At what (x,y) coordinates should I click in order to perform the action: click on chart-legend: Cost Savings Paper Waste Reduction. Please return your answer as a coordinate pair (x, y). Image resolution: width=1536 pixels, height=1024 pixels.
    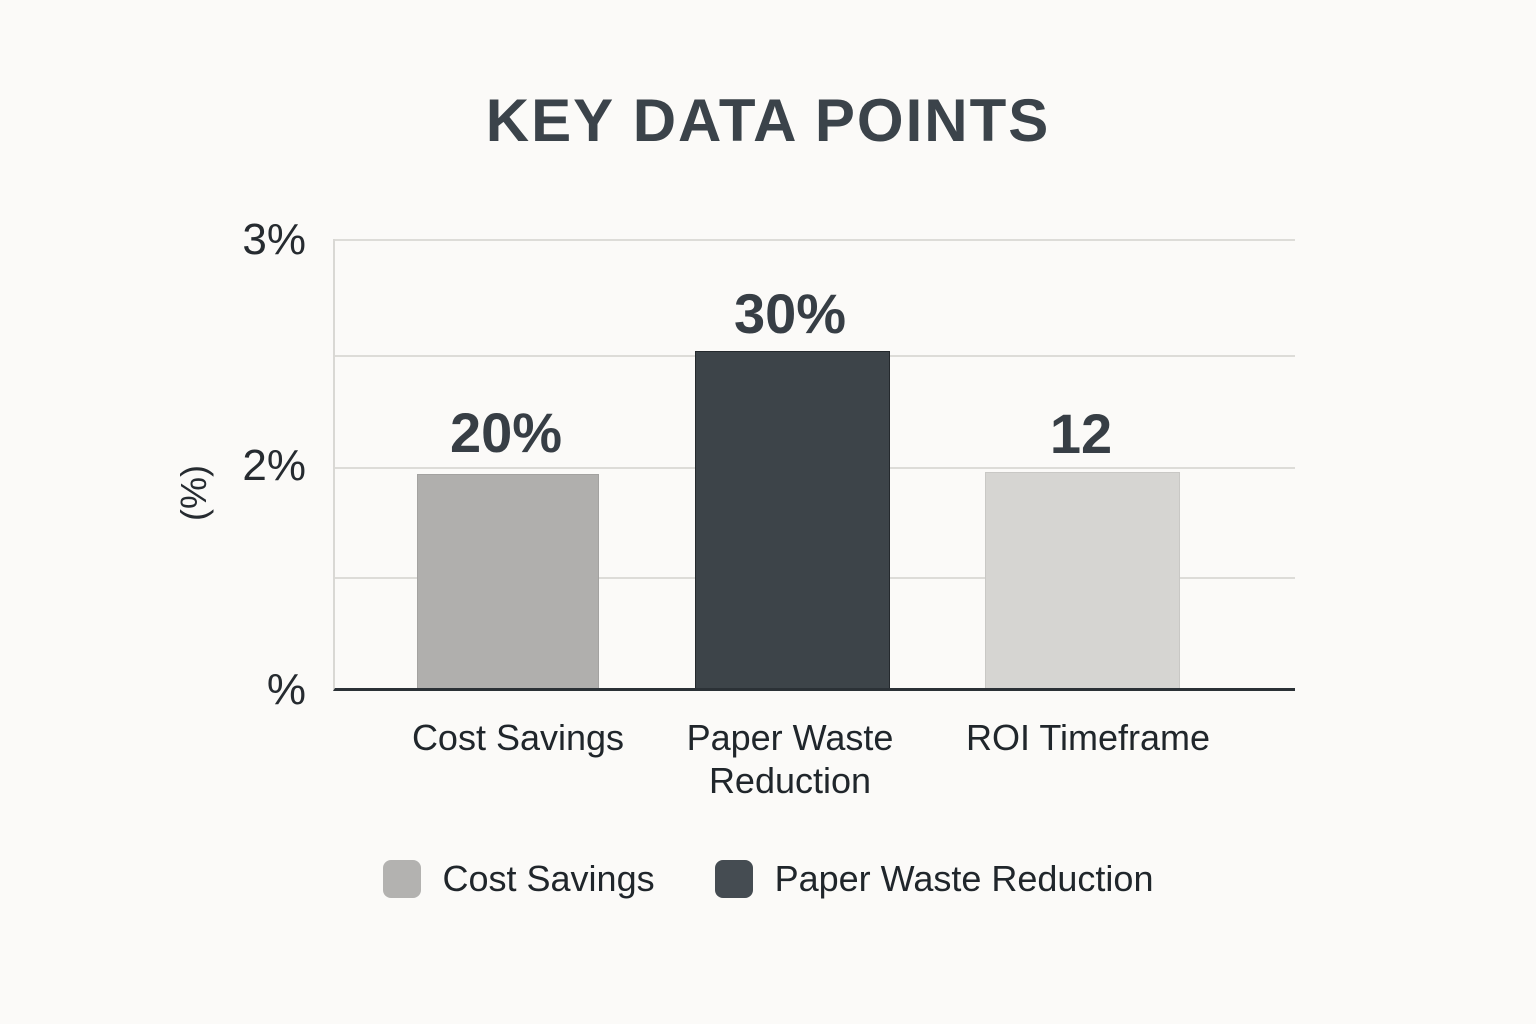
    Looking at the image, I should click on (768, 879).